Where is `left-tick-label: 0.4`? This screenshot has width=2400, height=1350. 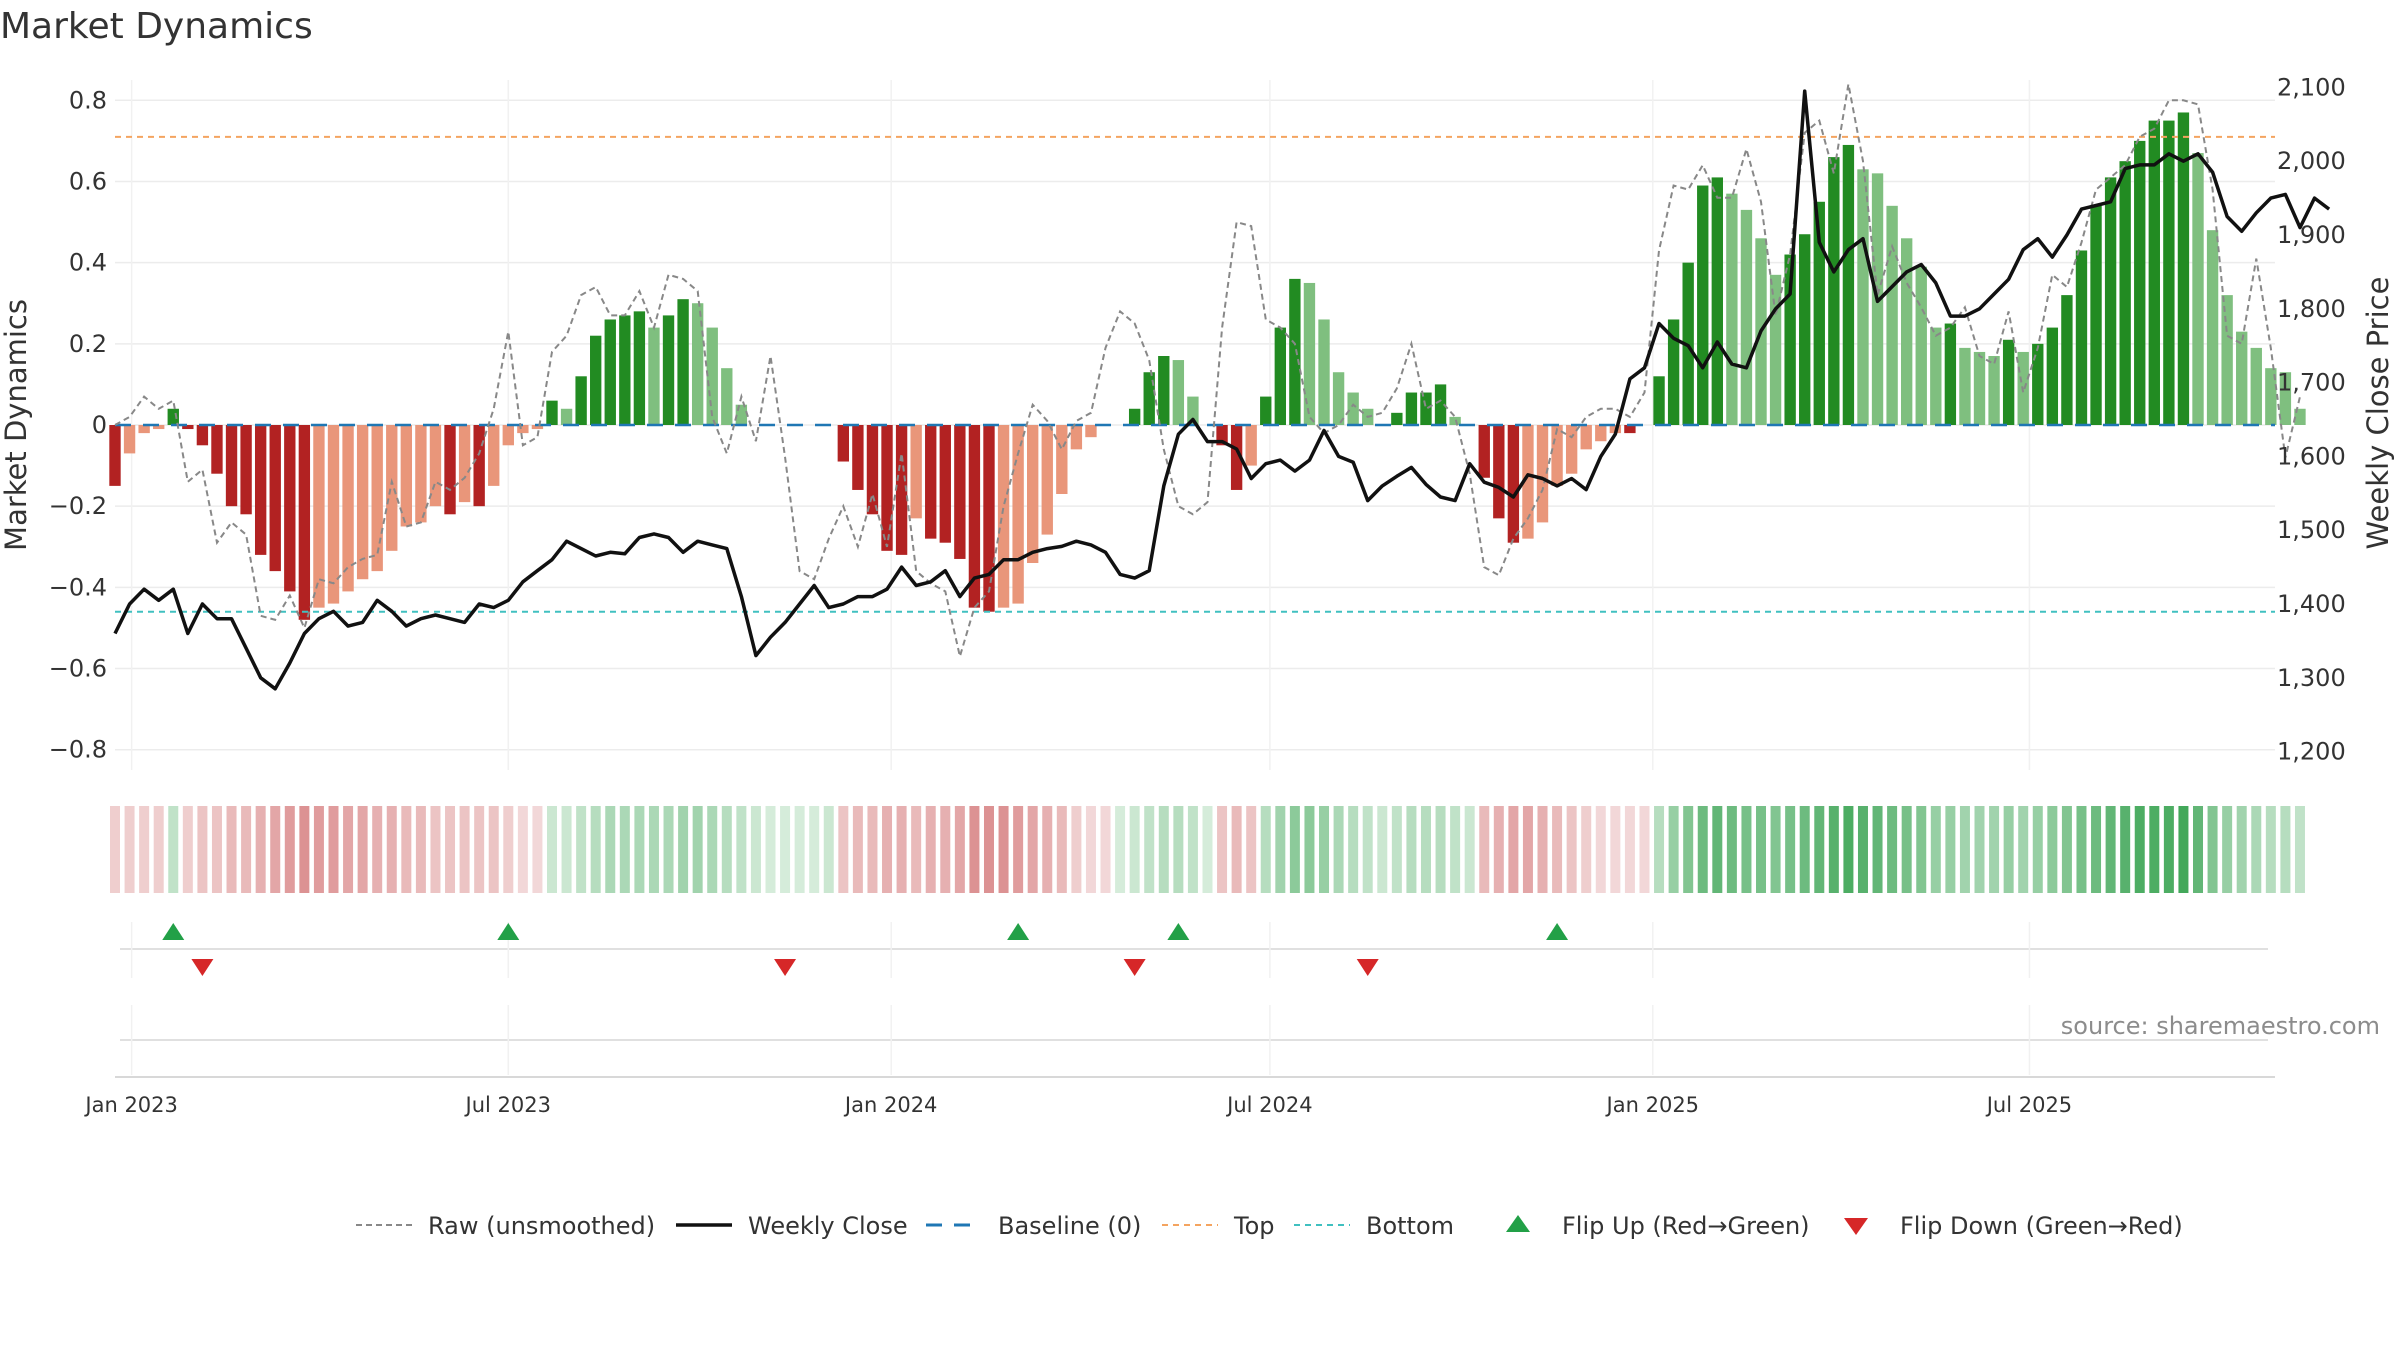 left-tick-label: 0.4 is located at coordinates (88, 263).